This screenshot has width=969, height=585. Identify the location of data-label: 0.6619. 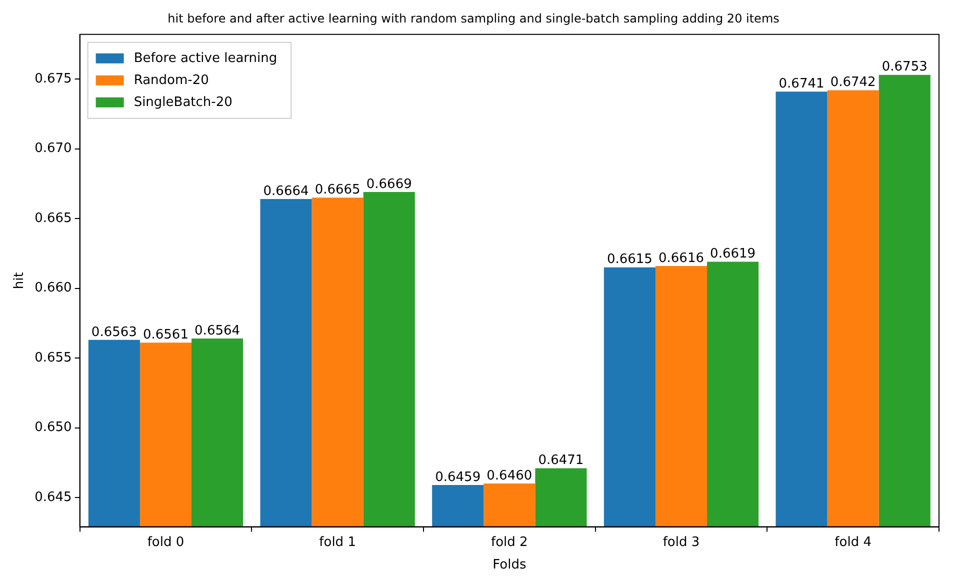
(733, 254).